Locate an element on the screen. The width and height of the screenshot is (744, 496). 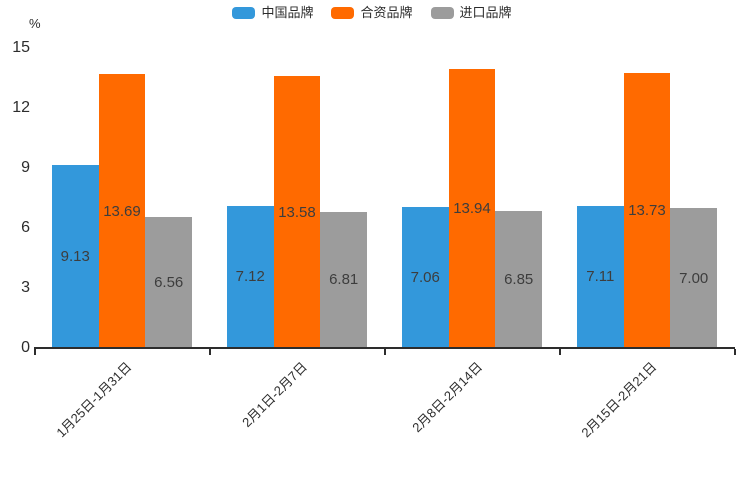
bar-value-label: 7.06 is located at coordinates (425, 277).